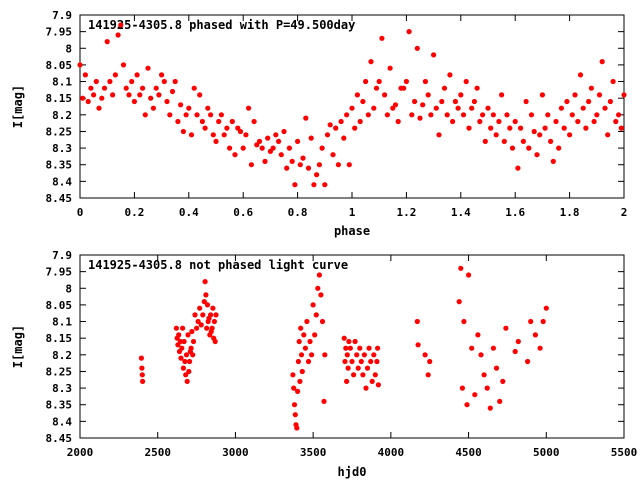 This screenshot has height=480, width=640. What do you see at coordinates (298, 212) in the screenshot?
I see `x-tick-label: 0.8` at bounding box center [298, 212].